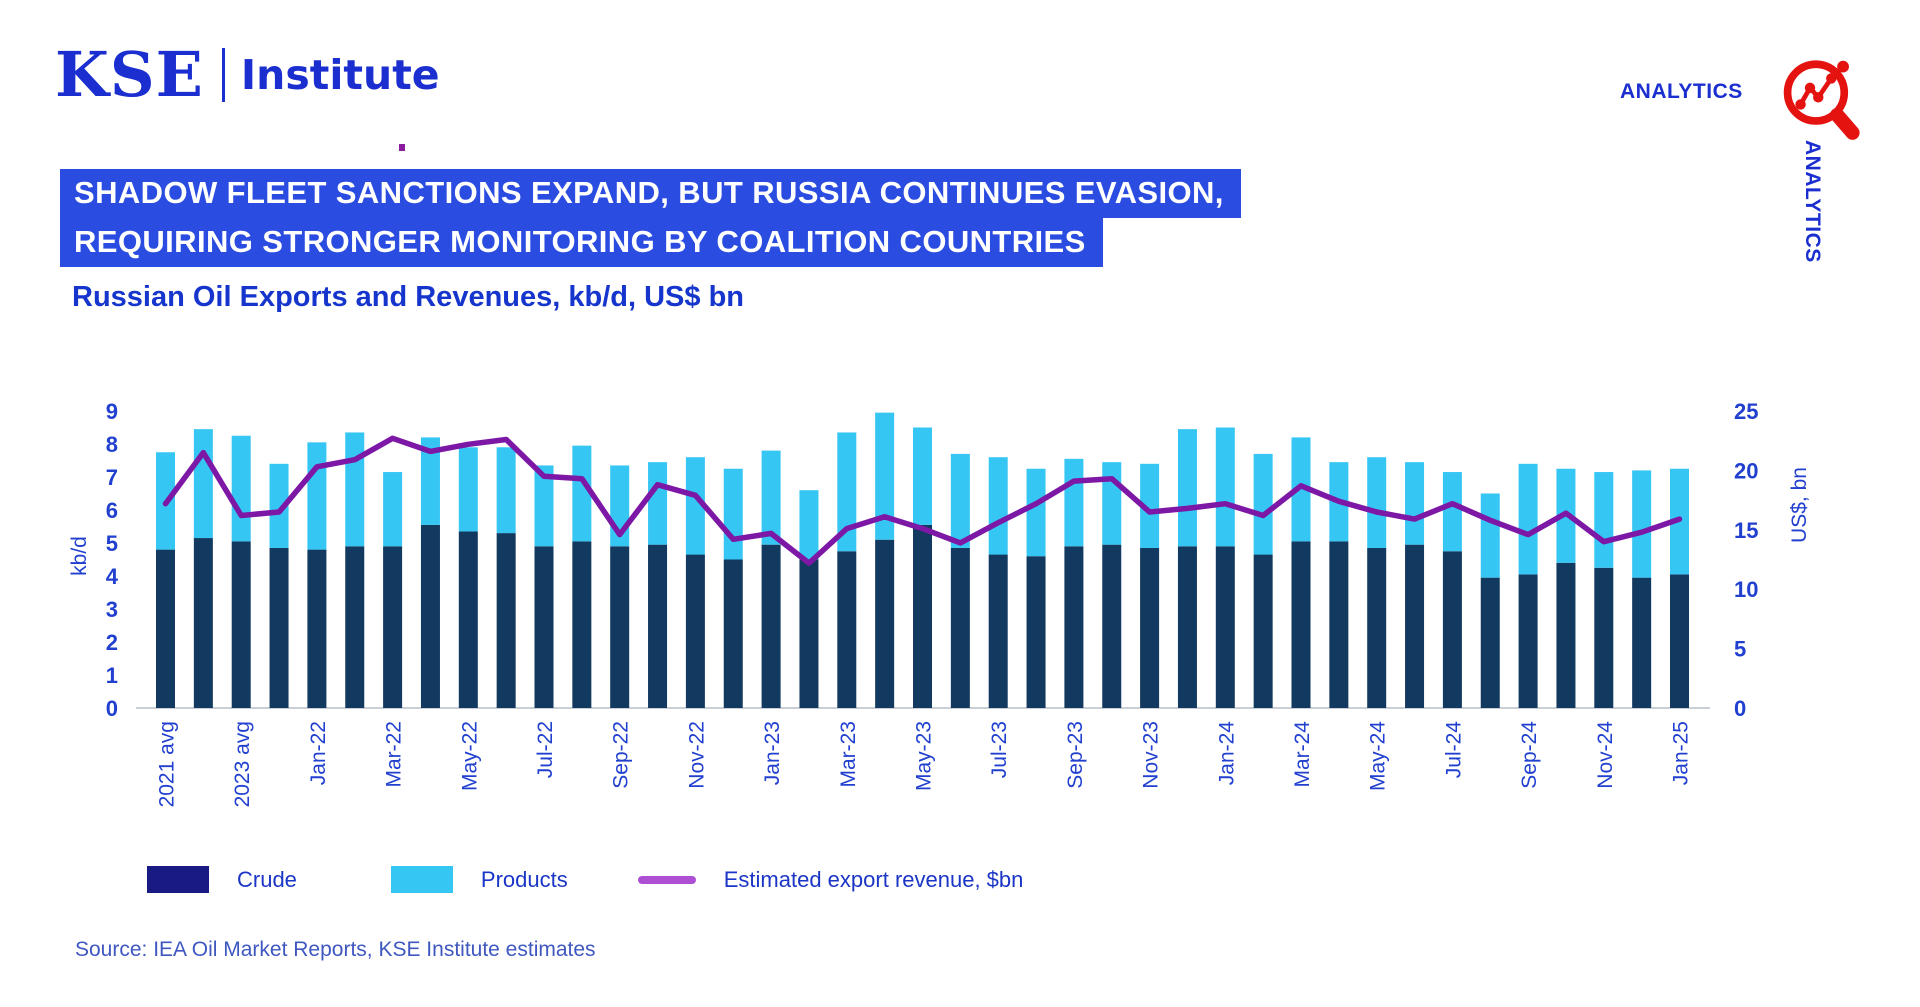 The height and width of the screenshot is (1007, 1920). Describe the element at coordinates (848, 754) in the screenshot. I see `svg-text: Mar-23` at that location.